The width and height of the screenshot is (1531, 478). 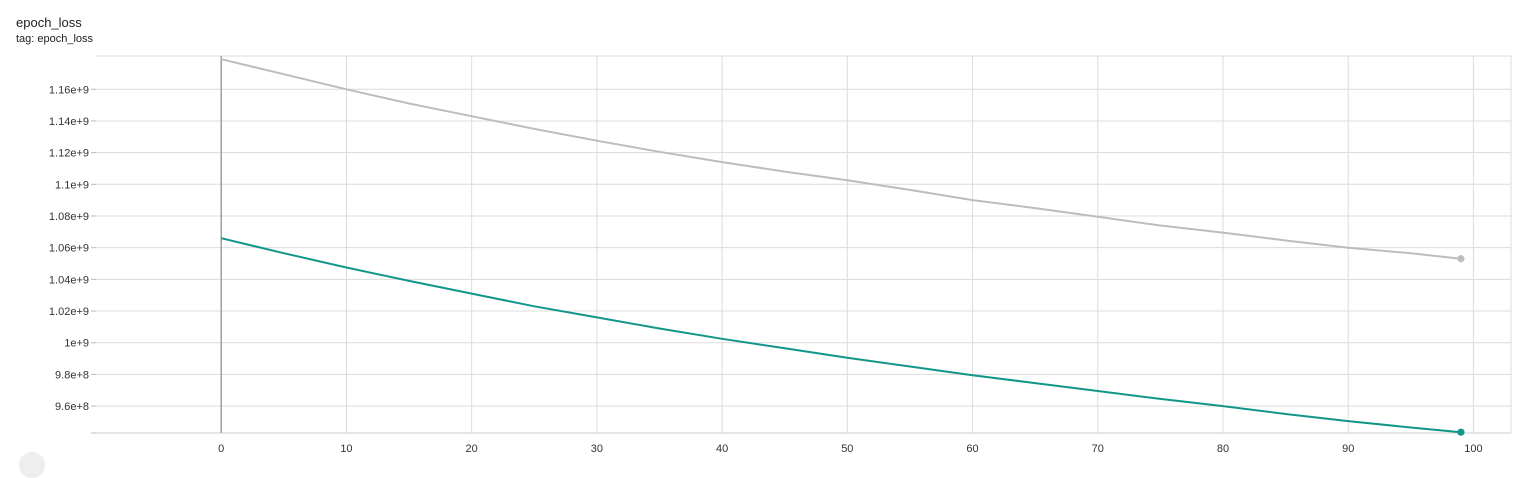 What do you see at coordinates (1473, 449) in the screenshot?
I see `x-tick-label: 100` at bounding box center [1473, 449].